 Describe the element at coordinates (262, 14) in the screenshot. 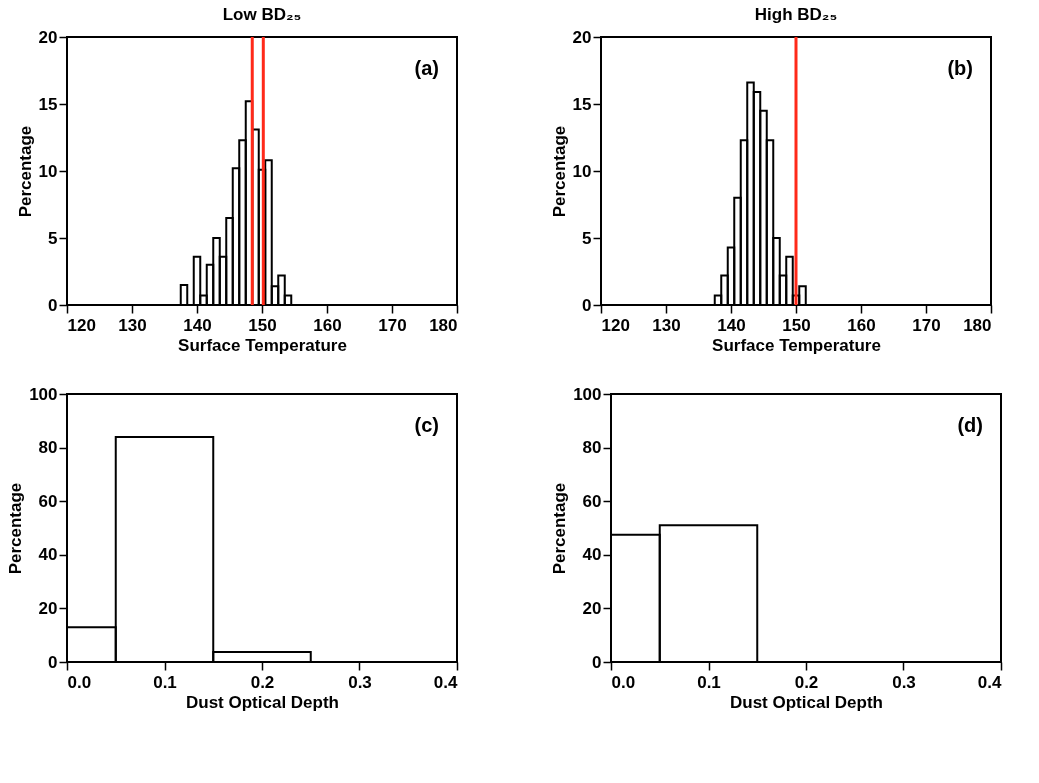

I see `chart-title: Low BD₂₅` at that location.